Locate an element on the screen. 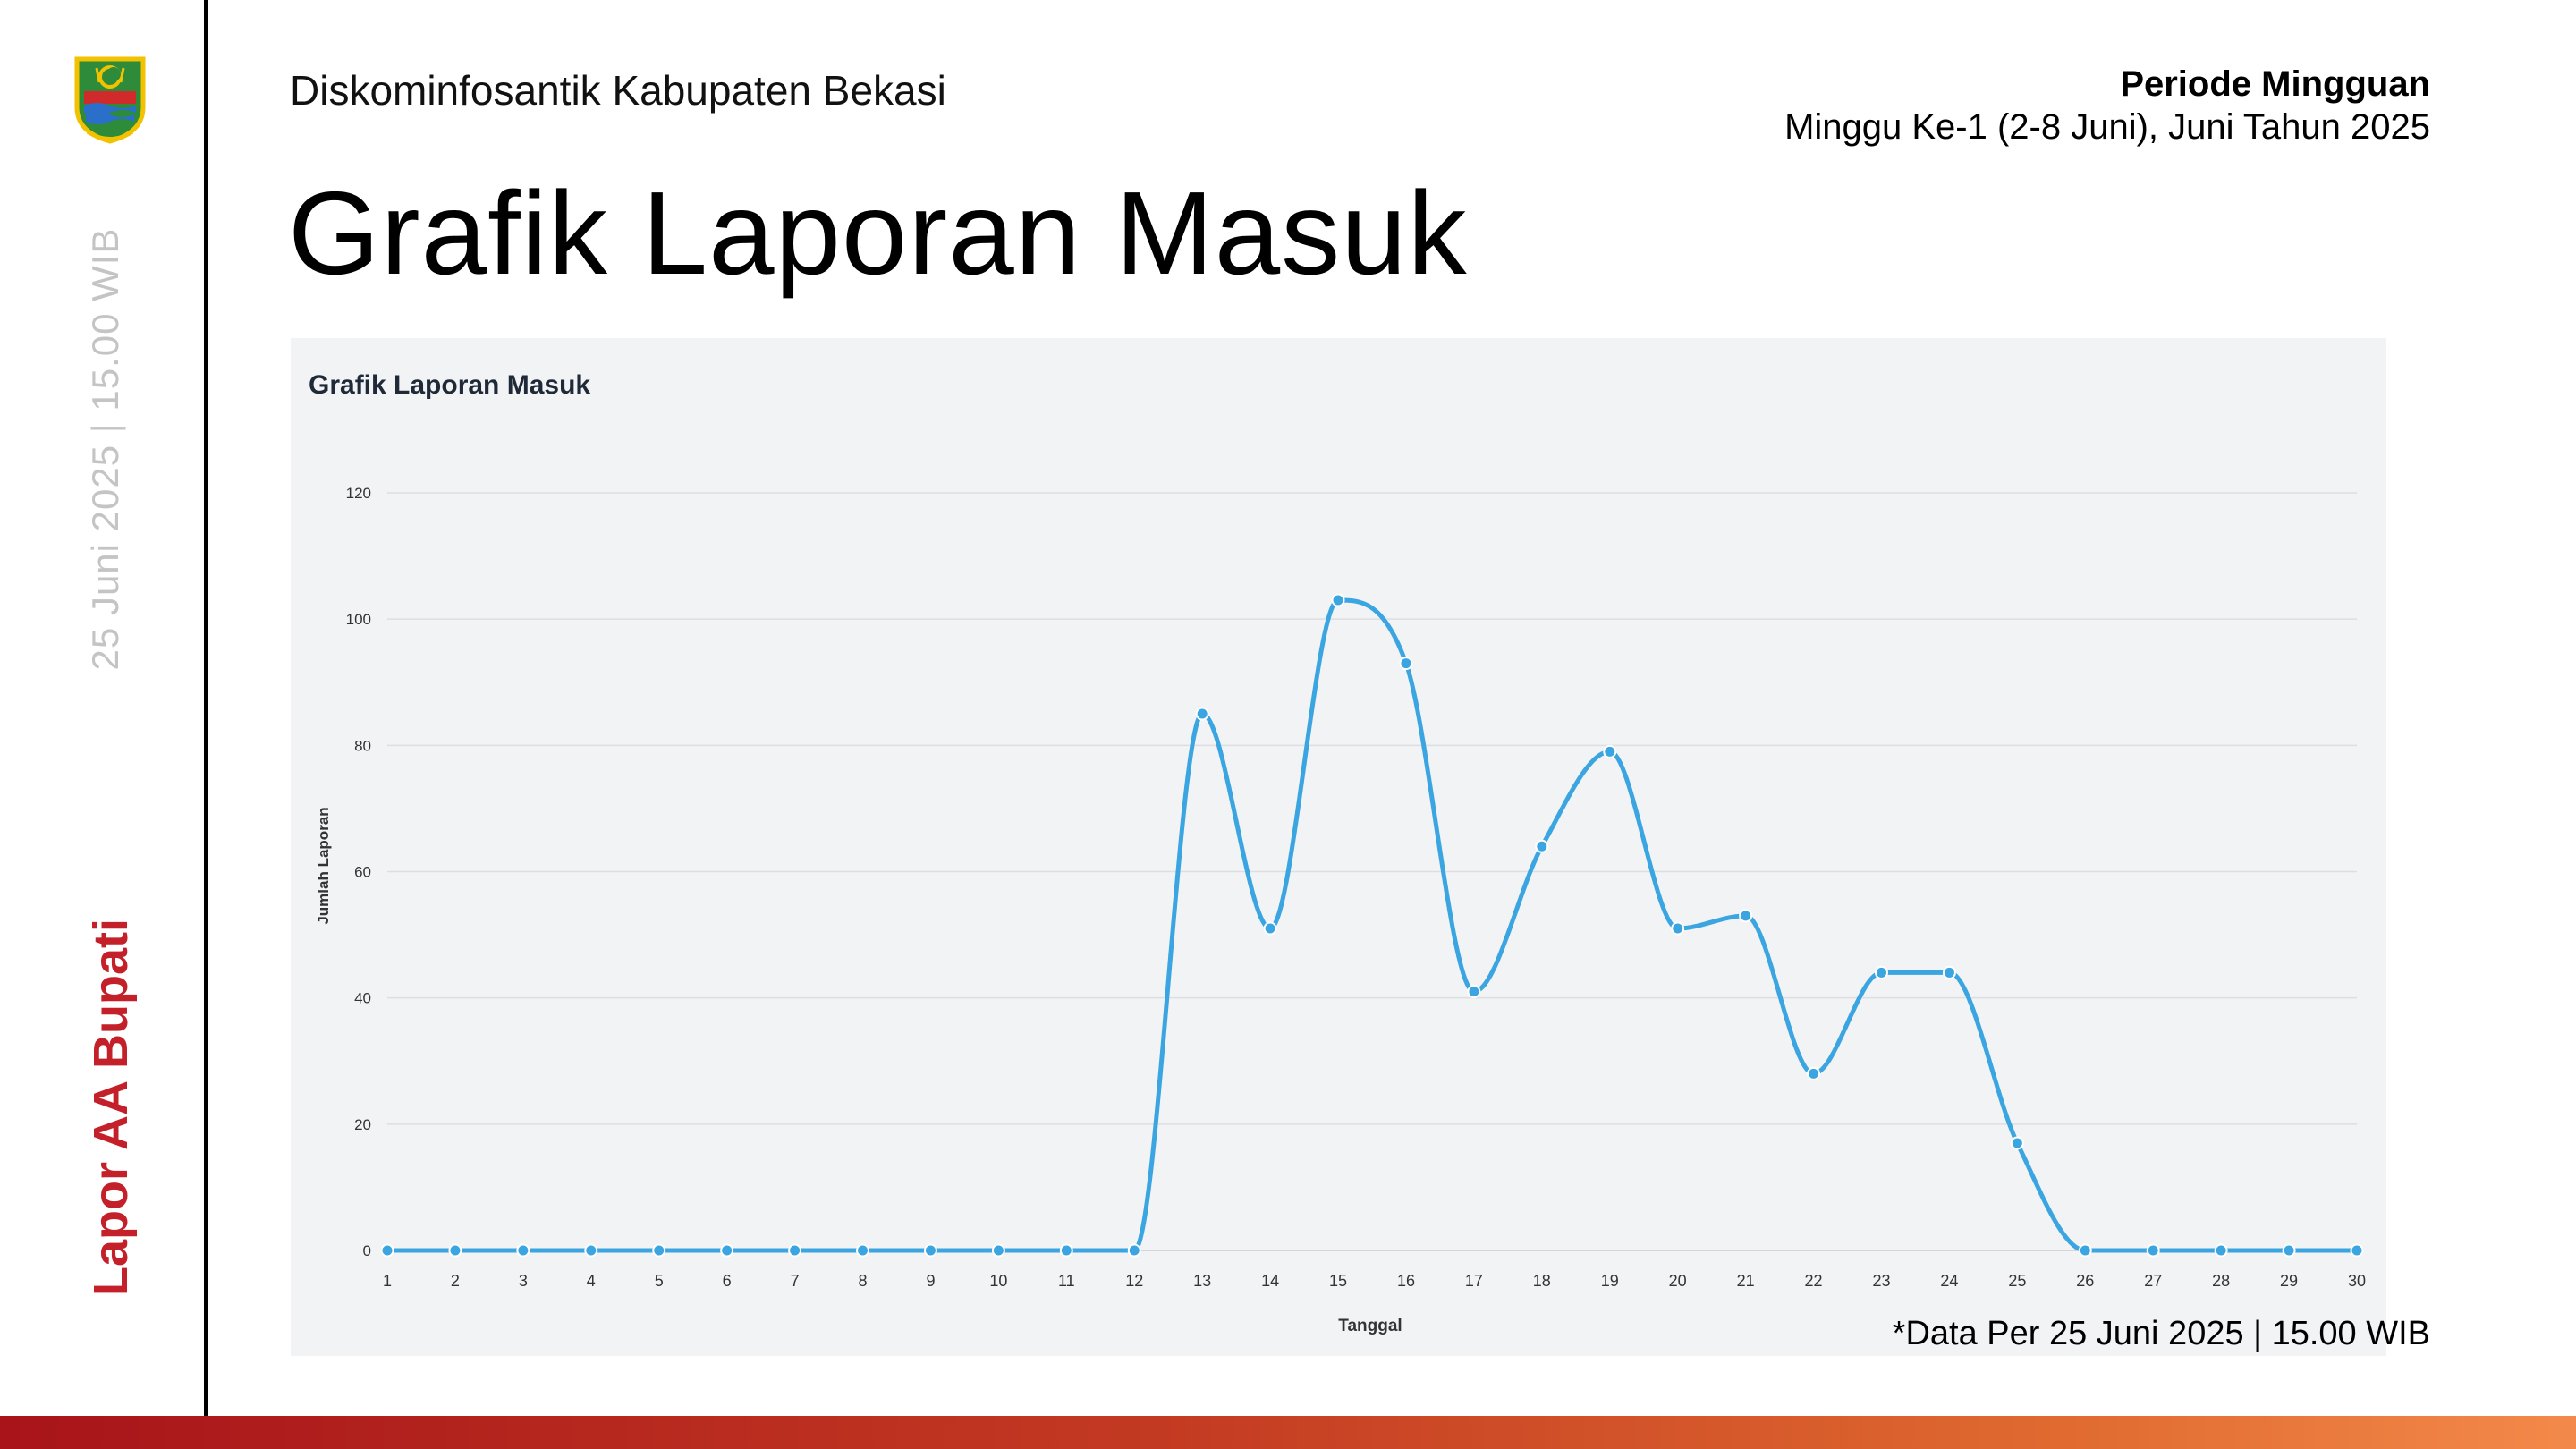 This screenshot has height=1449, width=2576. x-tick-label: 30 is located at coordinates (2357, 1281).